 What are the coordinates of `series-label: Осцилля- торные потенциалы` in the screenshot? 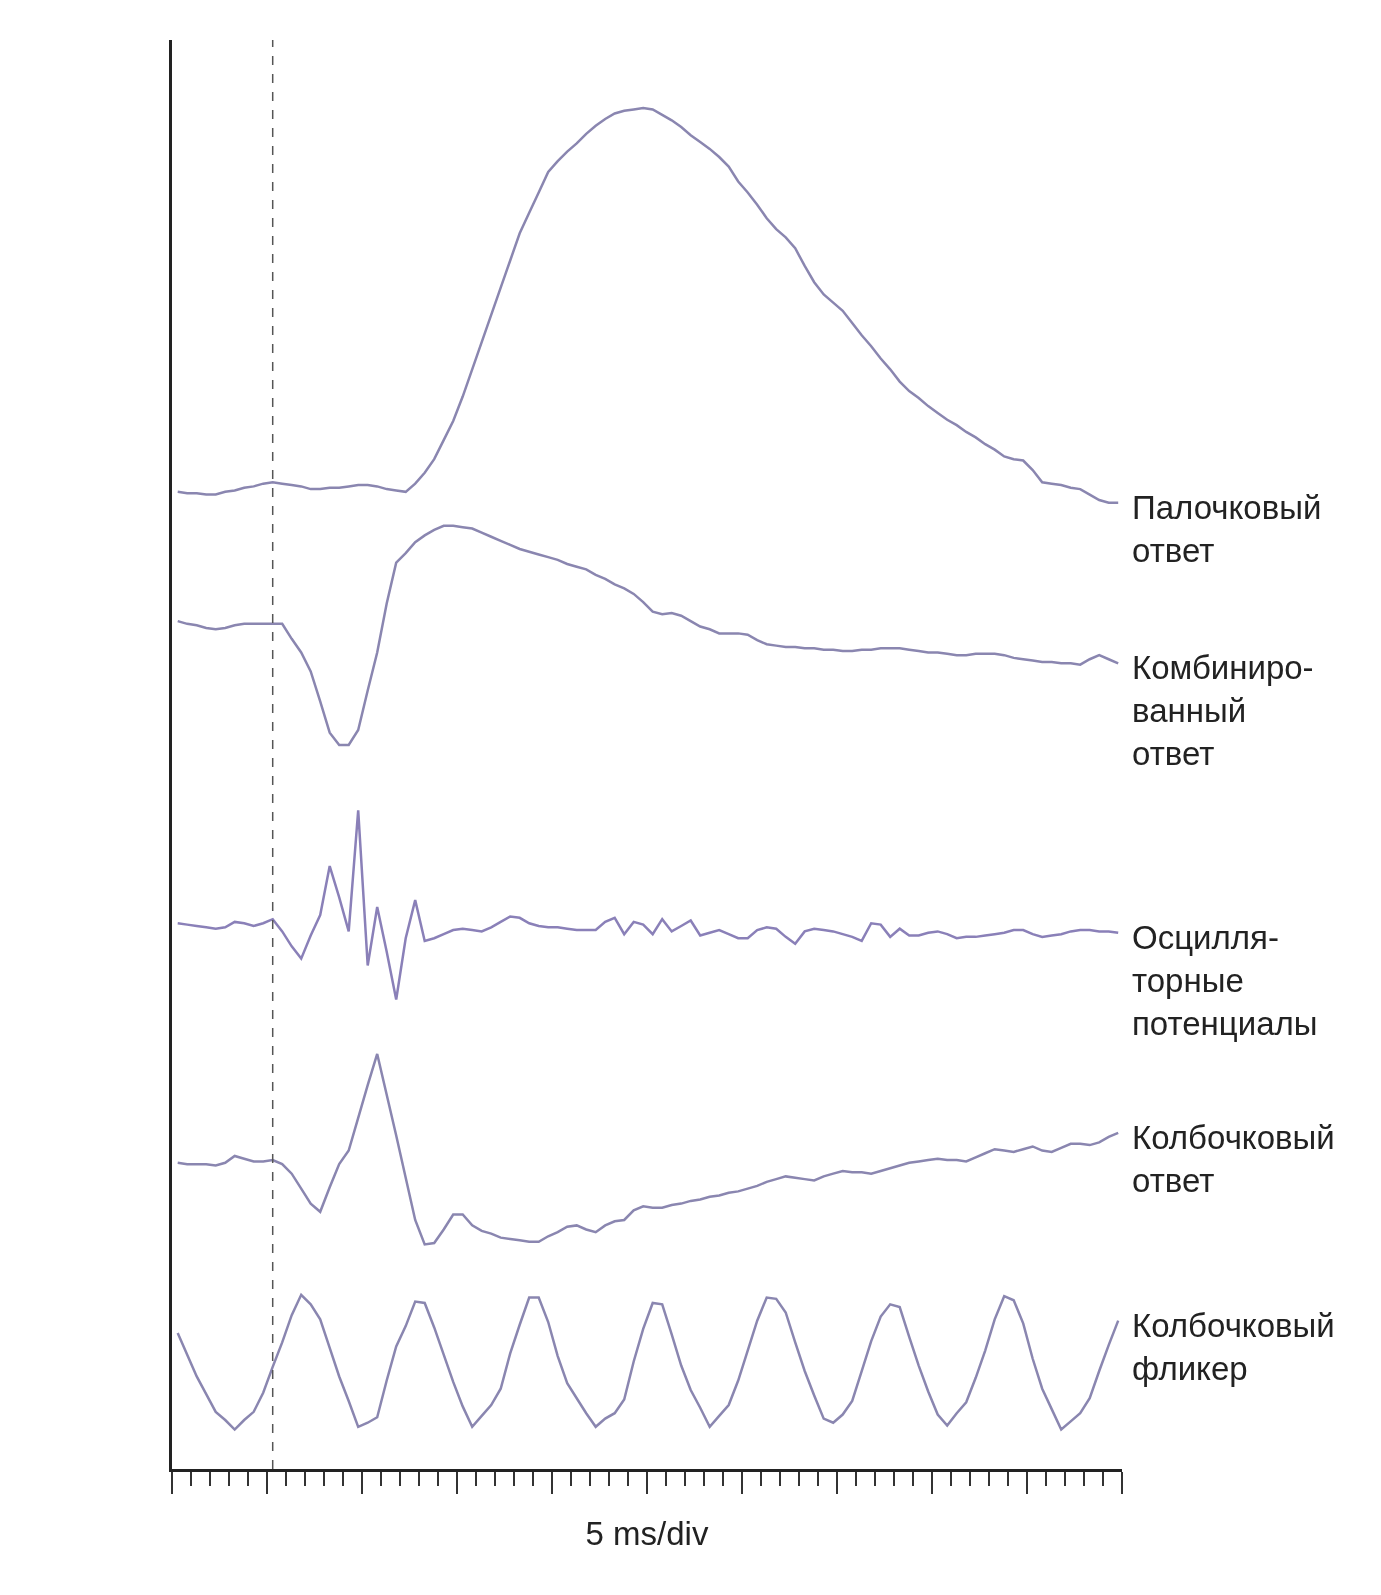 It's located at (1225, 980).